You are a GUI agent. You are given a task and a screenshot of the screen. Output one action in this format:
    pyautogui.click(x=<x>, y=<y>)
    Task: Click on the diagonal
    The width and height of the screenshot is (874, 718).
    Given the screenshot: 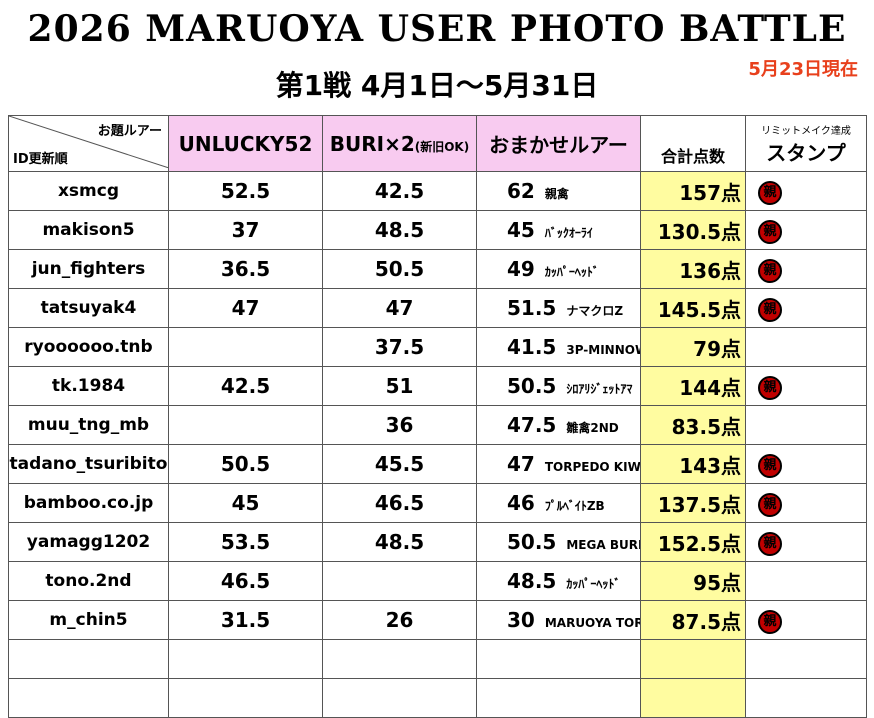 What is the action you would take?
    pyautogui.click(x=88, y=142)
    